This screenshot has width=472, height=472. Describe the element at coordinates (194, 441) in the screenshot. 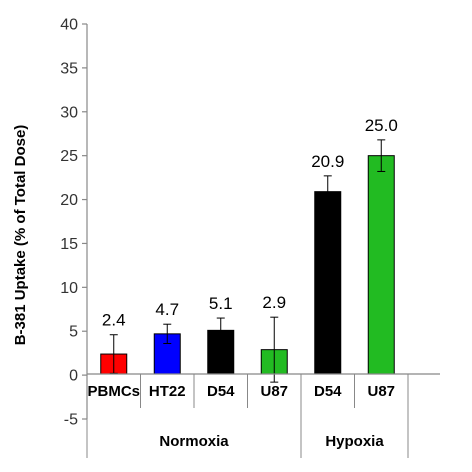

I see `group-label: Normoxia` at that location.